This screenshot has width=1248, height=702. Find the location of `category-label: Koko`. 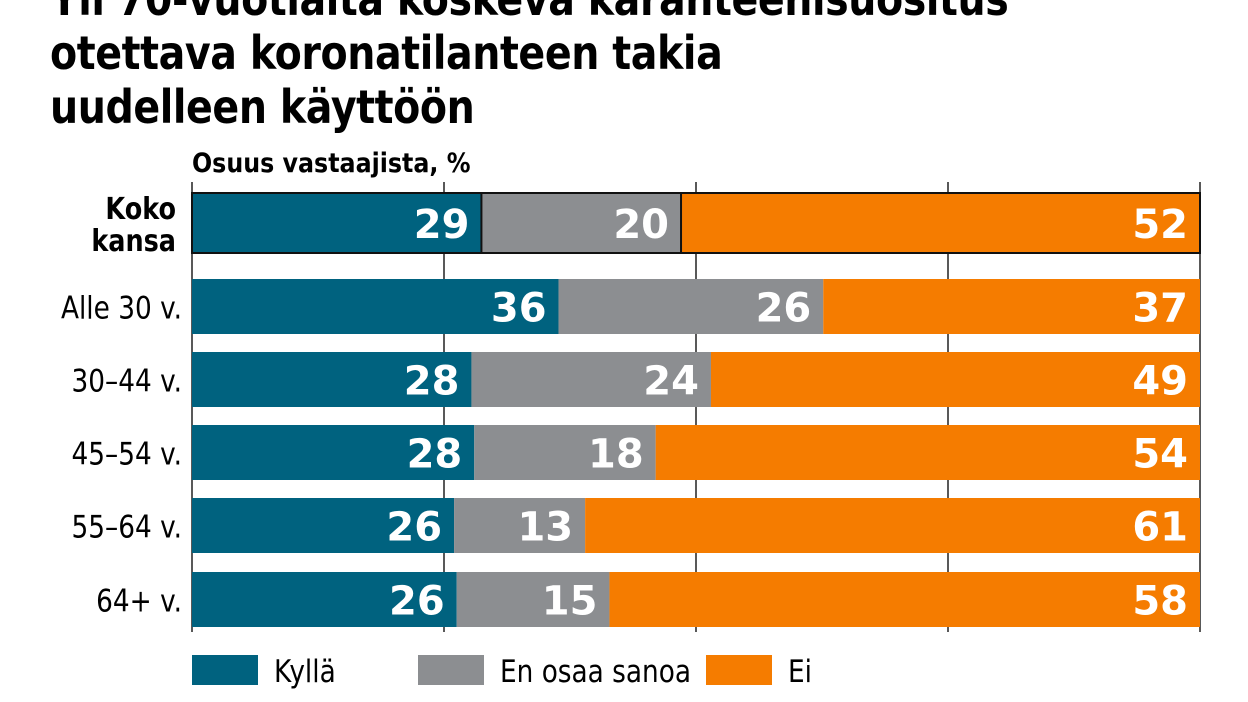

category-label: Koko is located at coordinates (140, 209).